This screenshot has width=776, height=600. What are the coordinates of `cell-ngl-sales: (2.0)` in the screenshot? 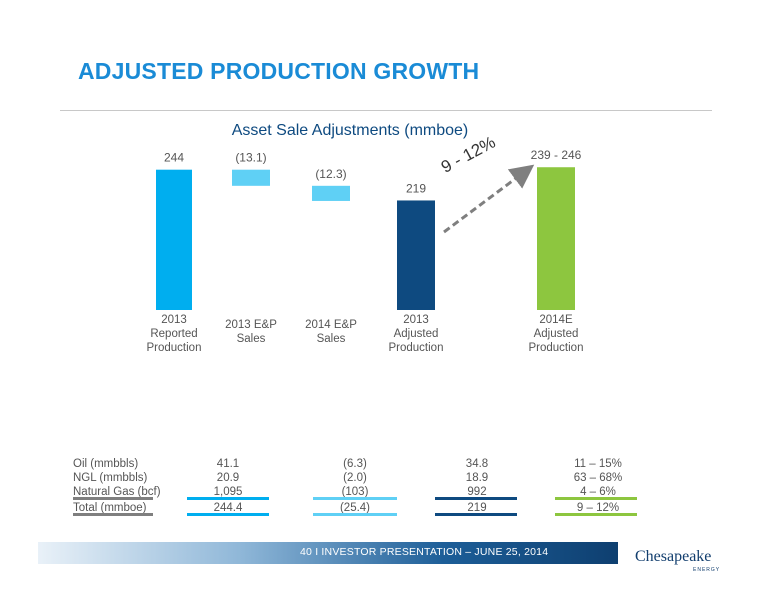 It's located at (355, 478).